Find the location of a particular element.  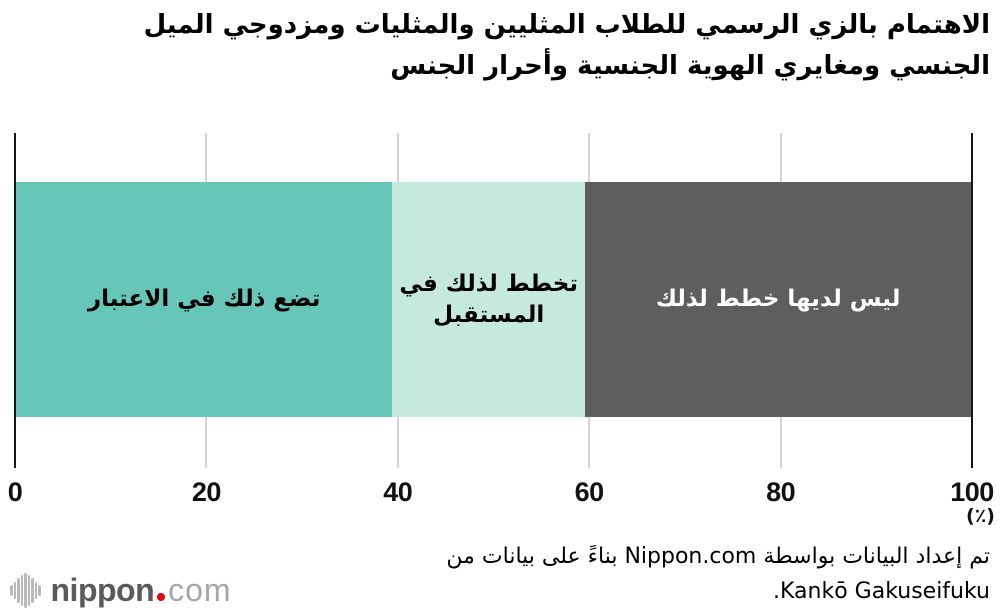

bar-segment: تضع ذلك في الاعتبار is located at coordinates (204, 299).